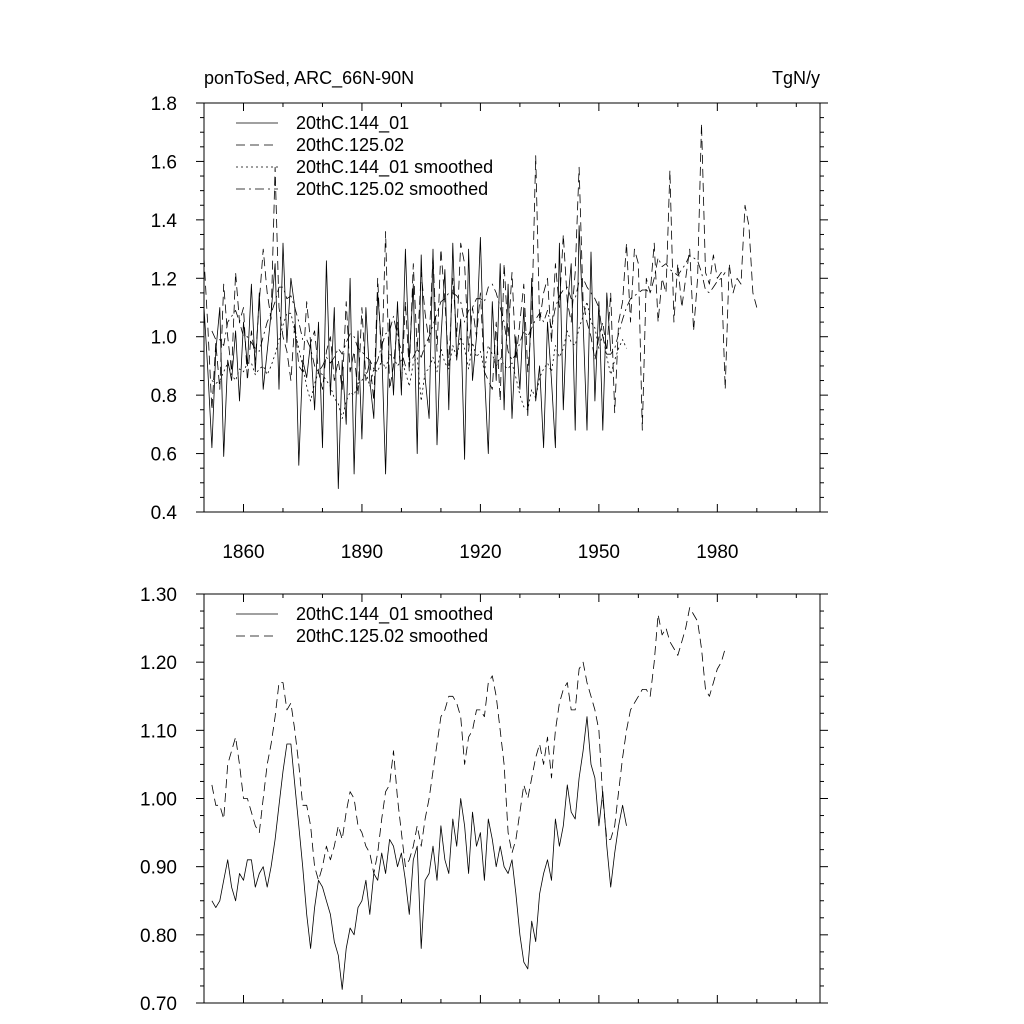  Describe the element at coordinates (599, 552) in the screenshot. I see `x-tick-label: 1950` at that location.